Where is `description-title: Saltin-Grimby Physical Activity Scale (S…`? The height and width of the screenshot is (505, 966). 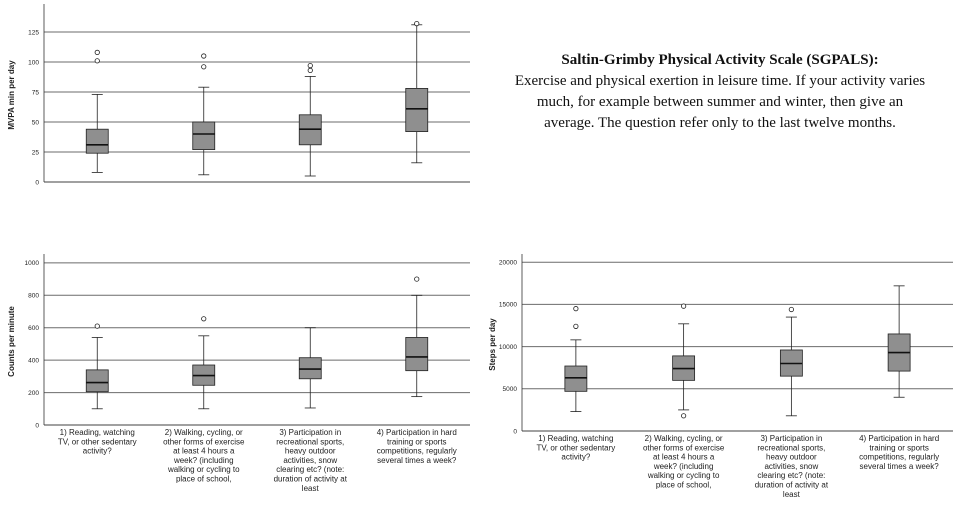 description-title: Saltin-Grimby Physical Activity Scale (S… is located at coordinates (720, 60).